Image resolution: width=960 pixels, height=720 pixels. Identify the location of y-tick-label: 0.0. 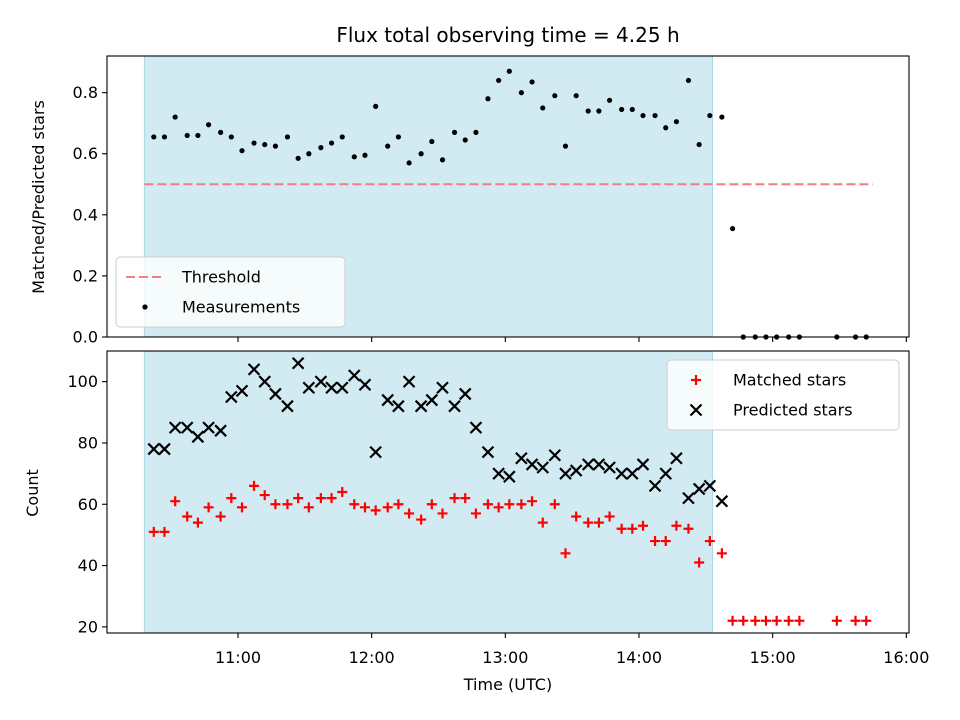
(85, 337).